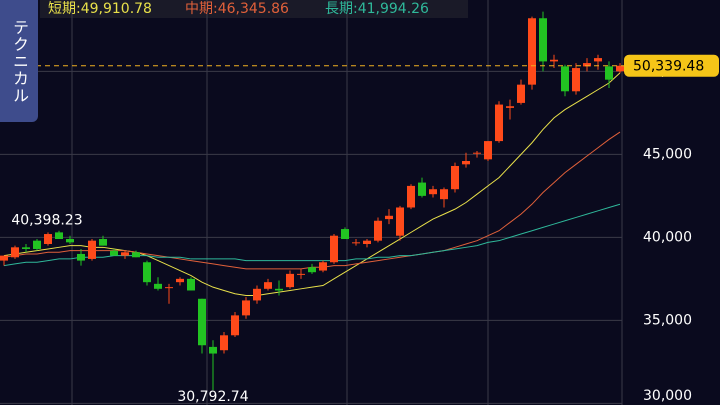 This screenshot has width=720, height=405. I want to click on legend-entry: 中期:46,345.86, so click(237, 9).